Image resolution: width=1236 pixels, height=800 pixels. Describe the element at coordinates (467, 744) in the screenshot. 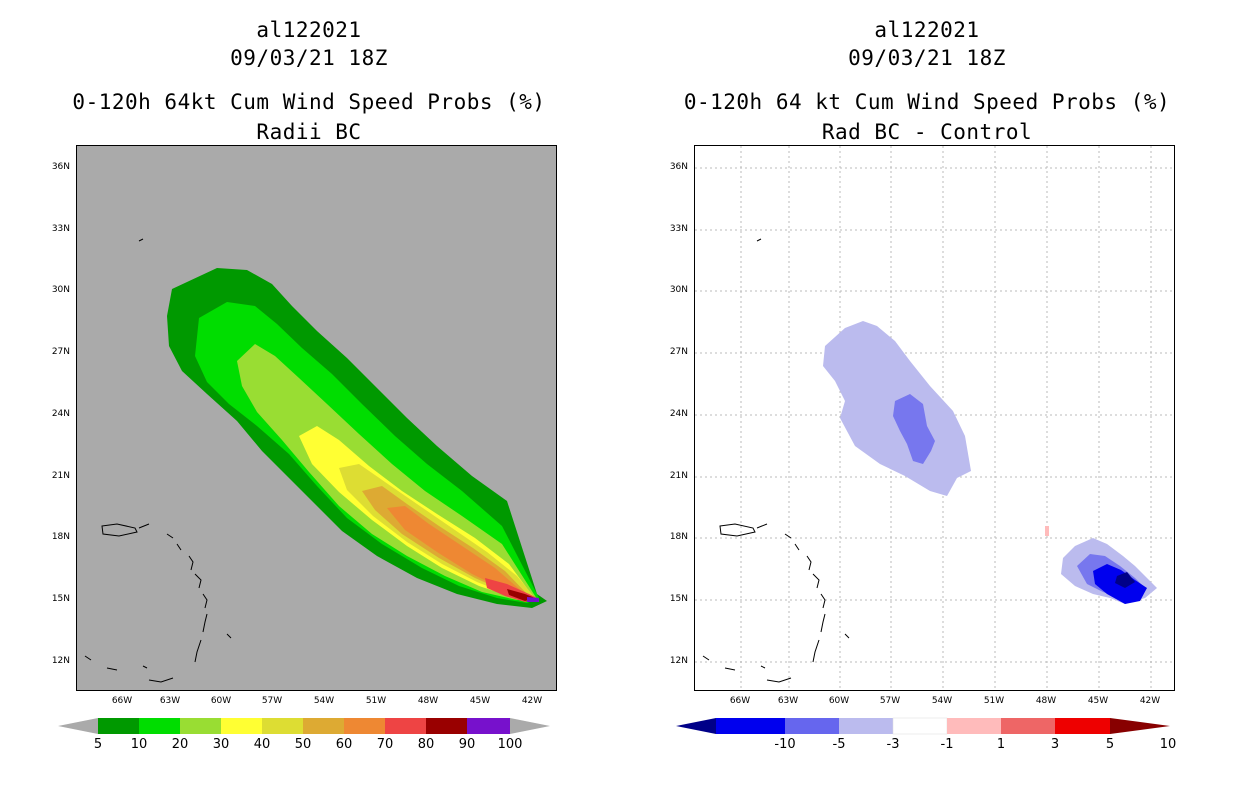

I see `colorbar-label: 90` at that location.